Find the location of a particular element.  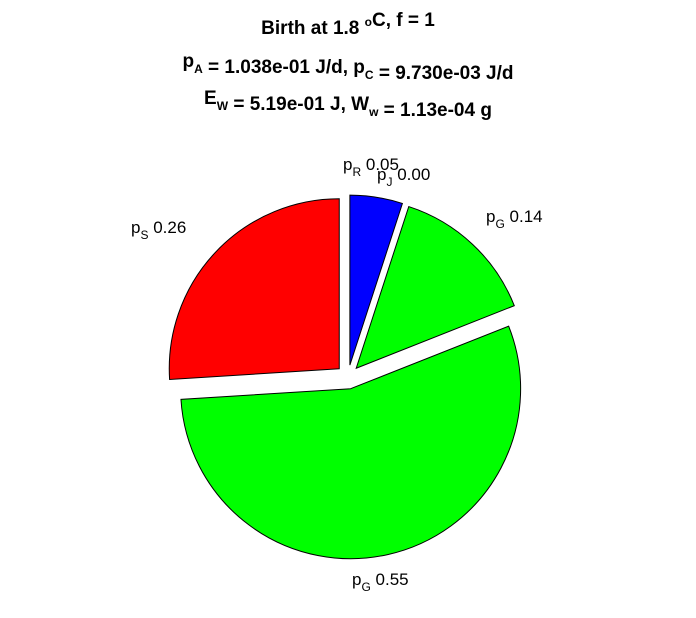

title-line-3: EW = 5.19e-01 J, Ww = 1.13e-04 g is located at coordinates (348, 104).